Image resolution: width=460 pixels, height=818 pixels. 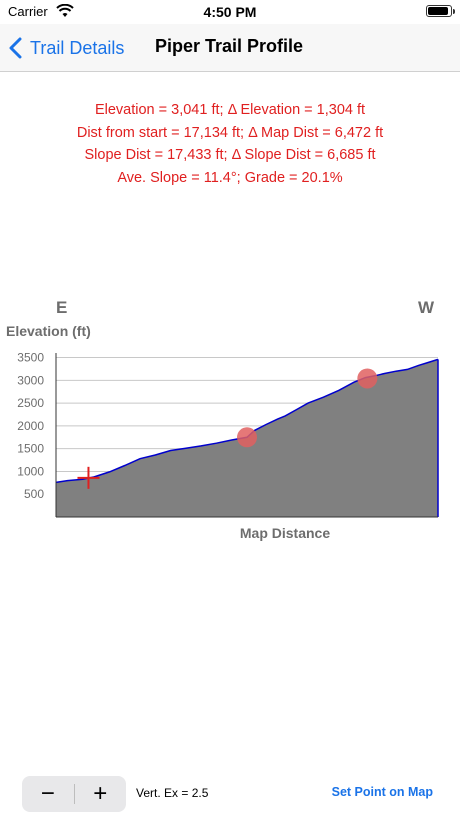 I want to click on chevron-left-icon, so click(x=15, y=48).